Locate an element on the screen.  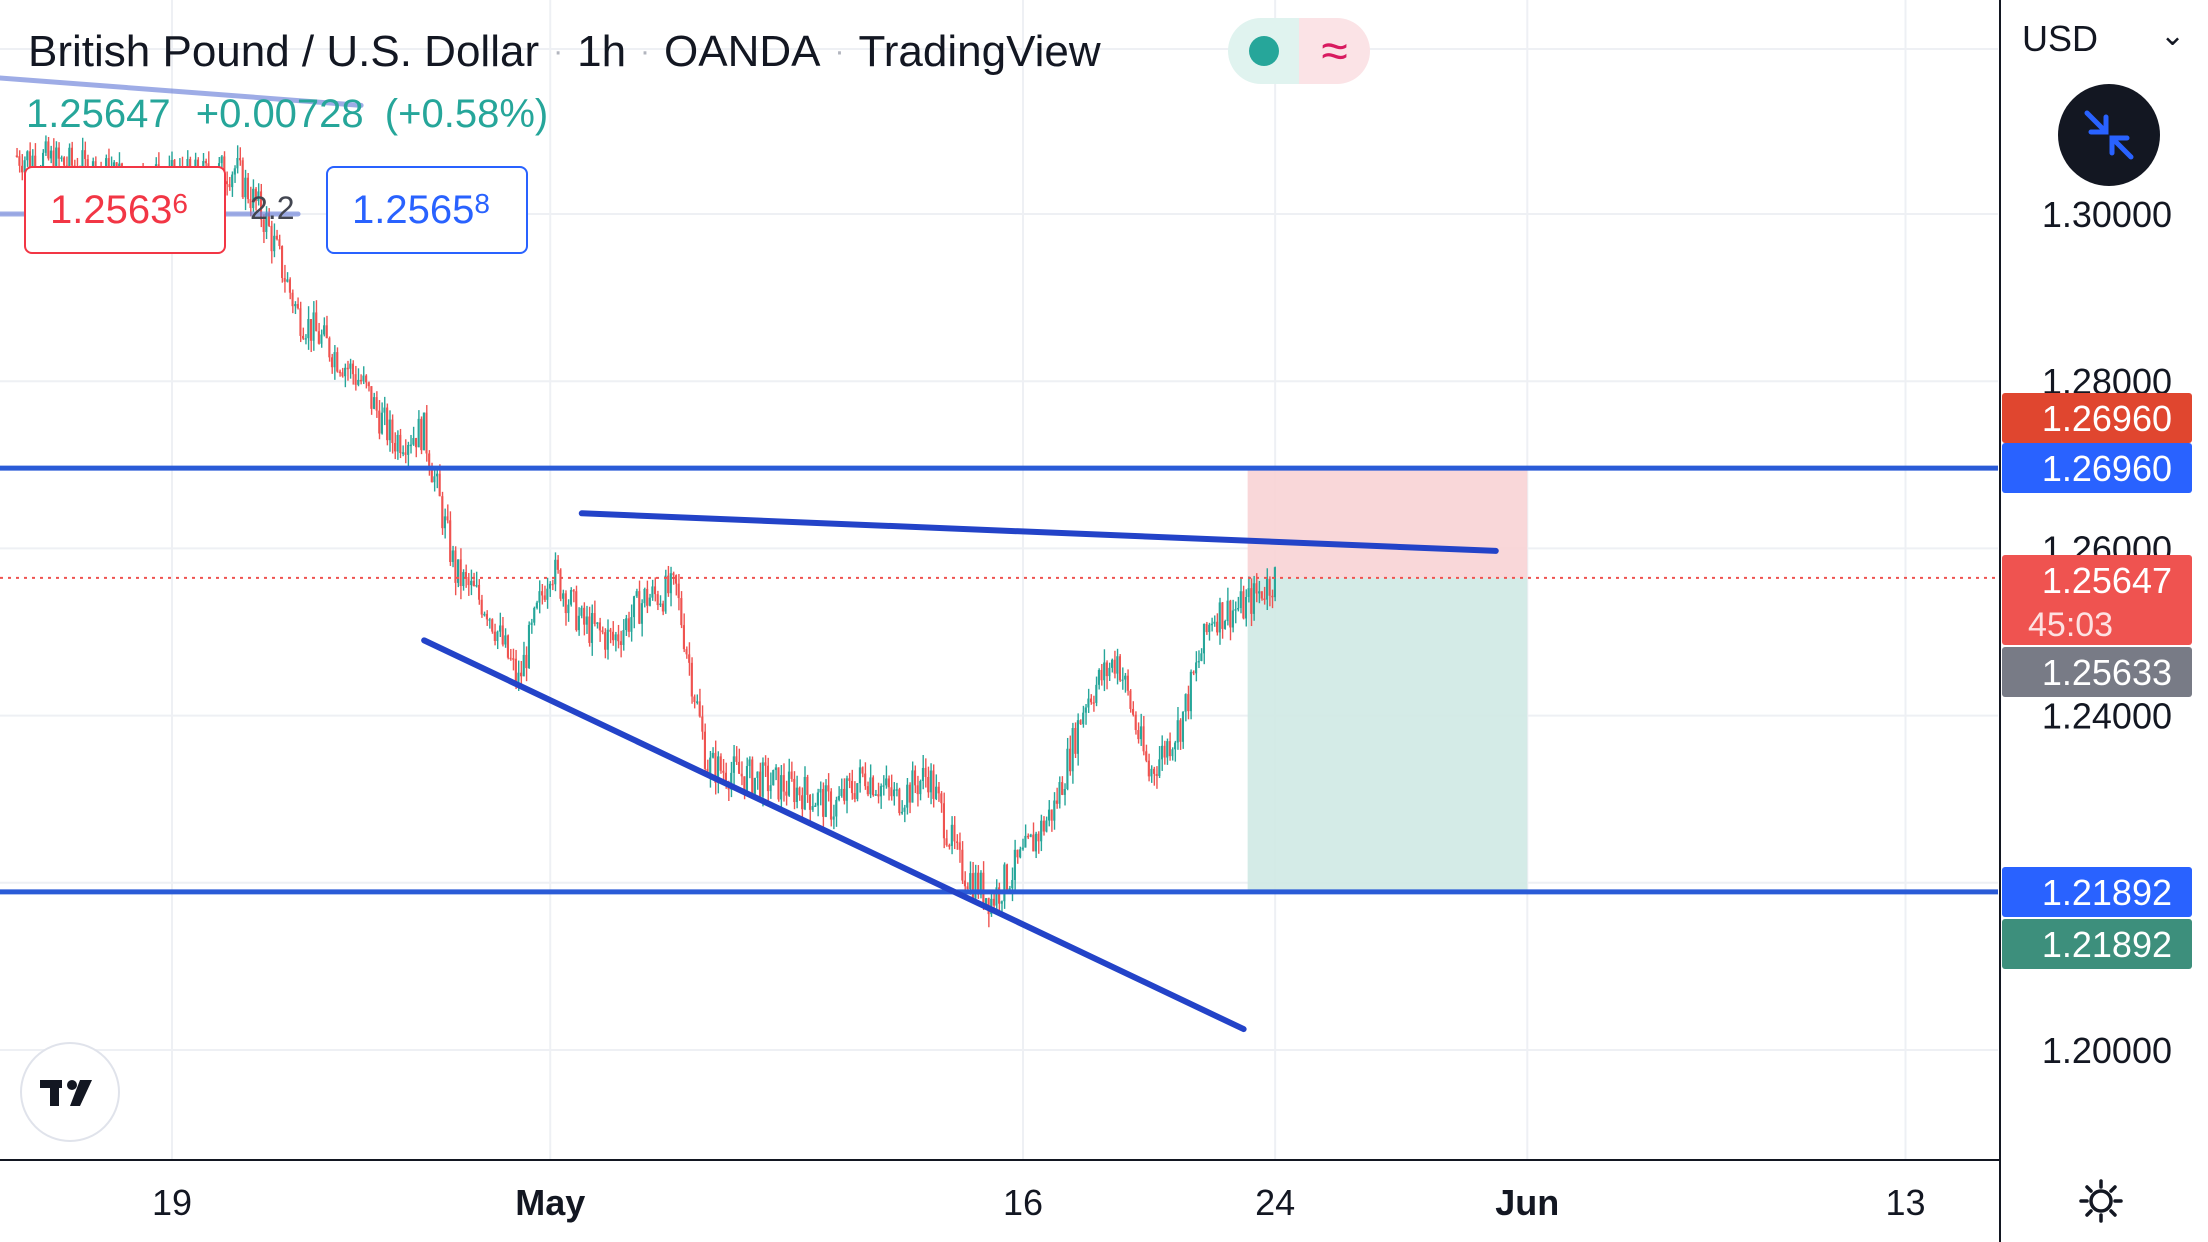
price-tag: 1.26960 is located at coordinates (2097, 418).